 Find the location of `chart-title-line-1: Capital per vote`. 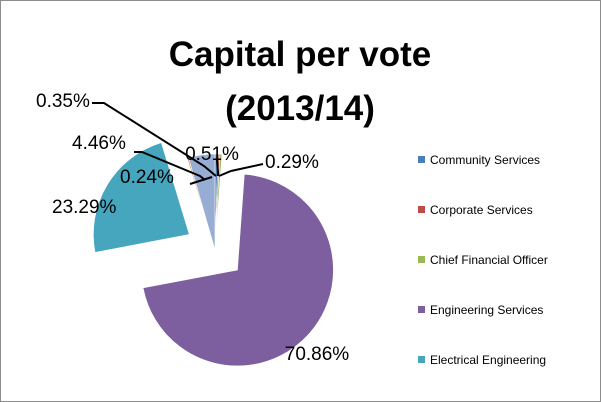

chart-title-line-1: Capital per vote is located at coordinates (300, 54).